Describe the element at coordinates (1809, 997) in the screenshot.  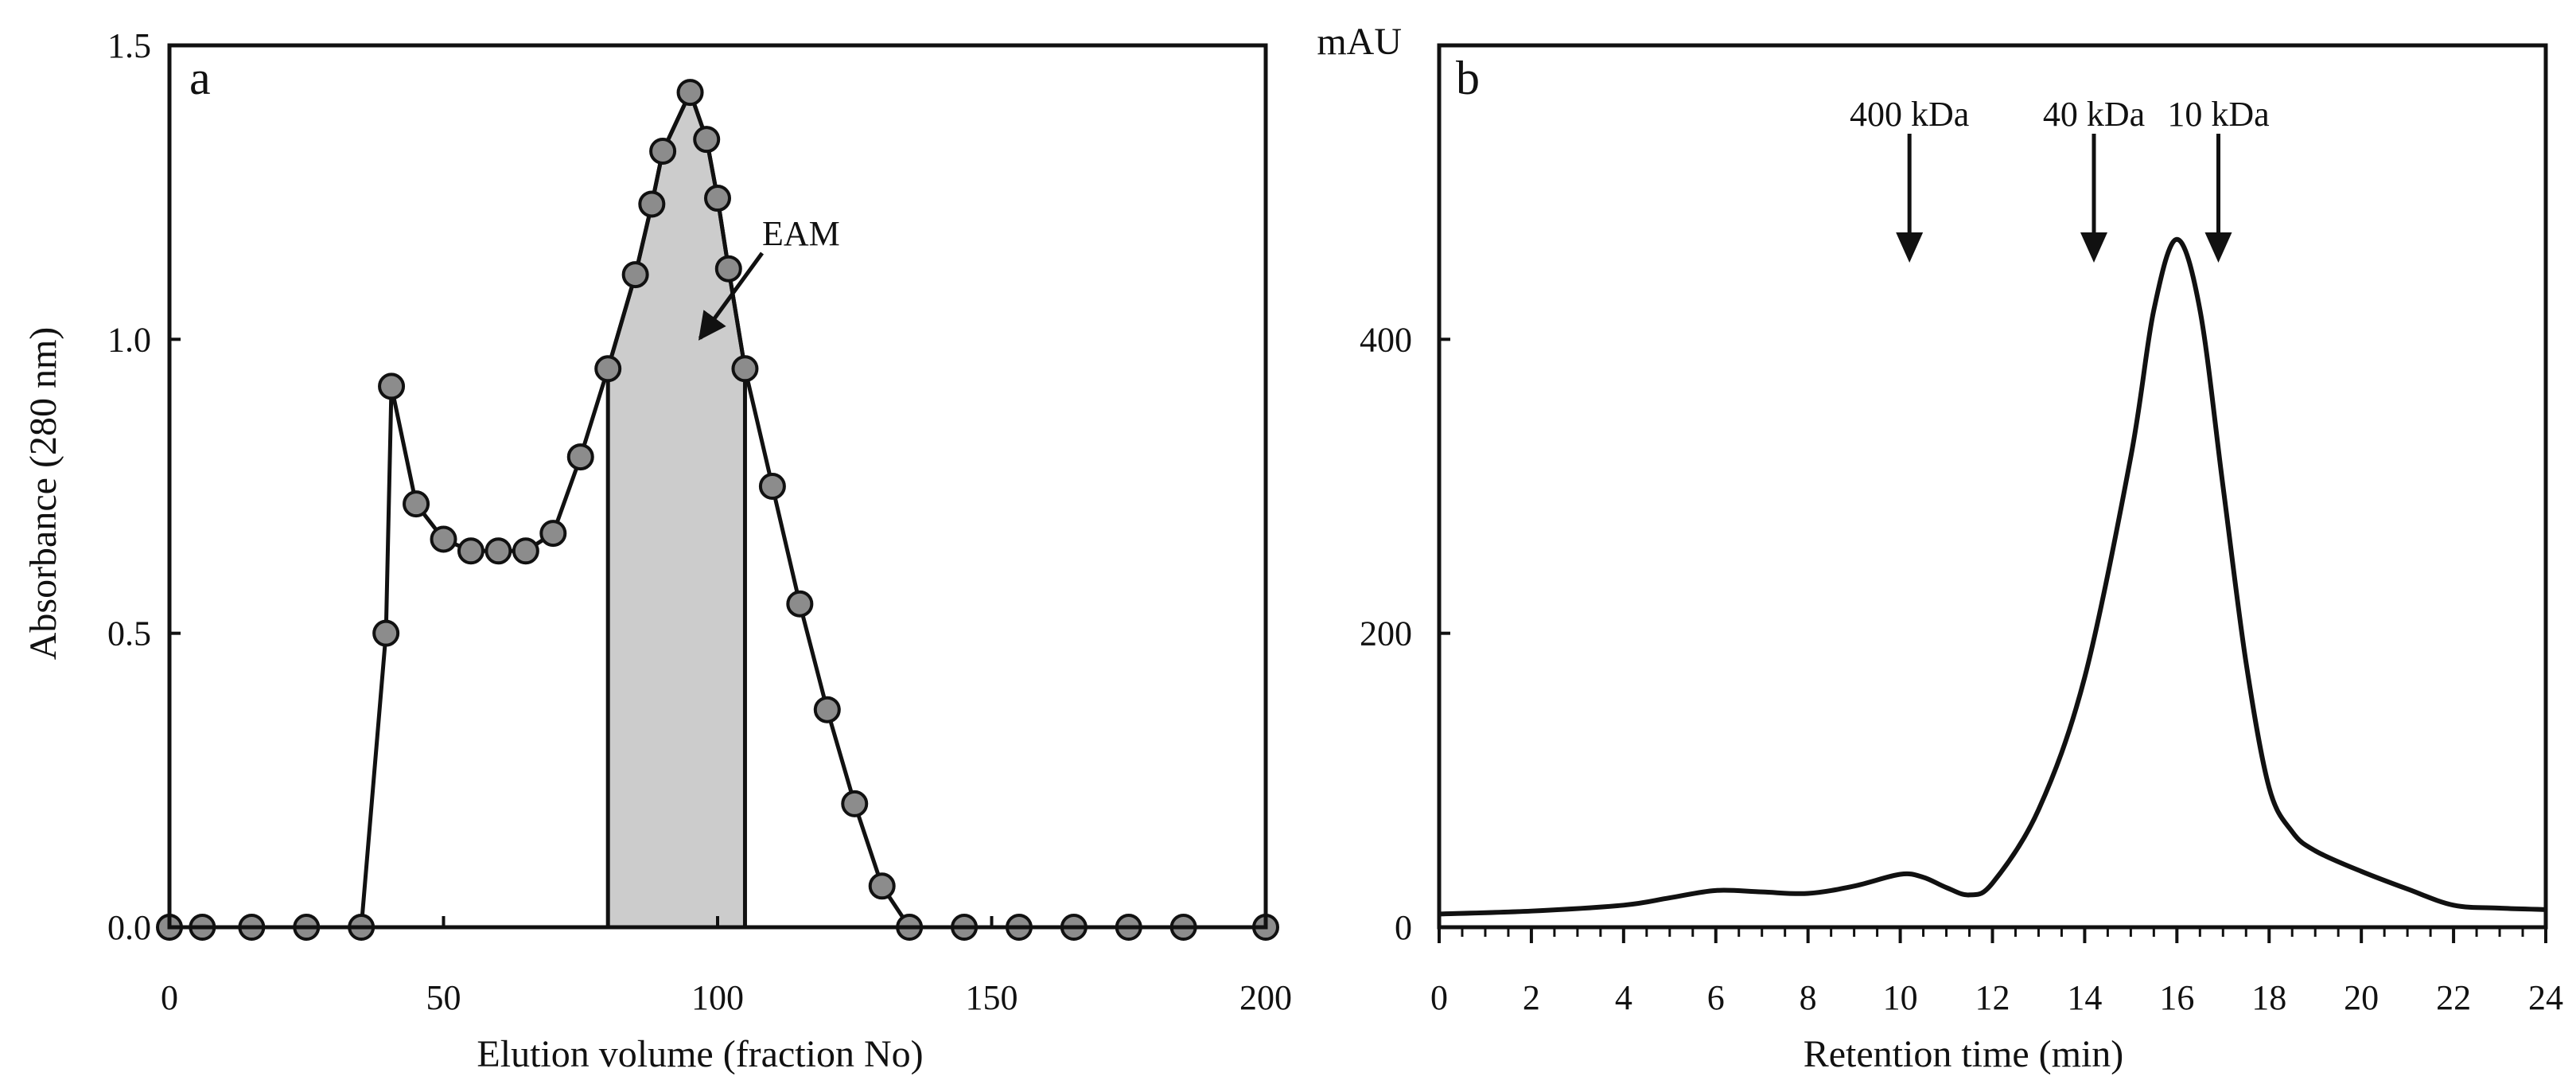
I see `x-tick-label: 8` at that location.